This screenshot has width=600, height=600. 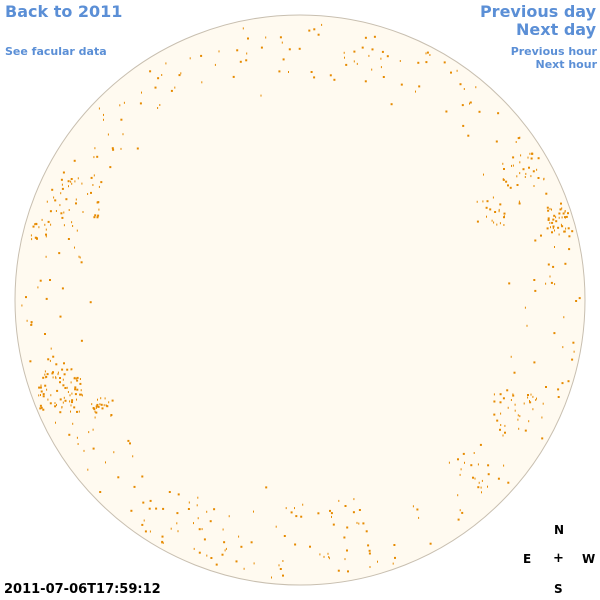 I want to click on next-hour-link: Next hour, so click(x=566, y=64).